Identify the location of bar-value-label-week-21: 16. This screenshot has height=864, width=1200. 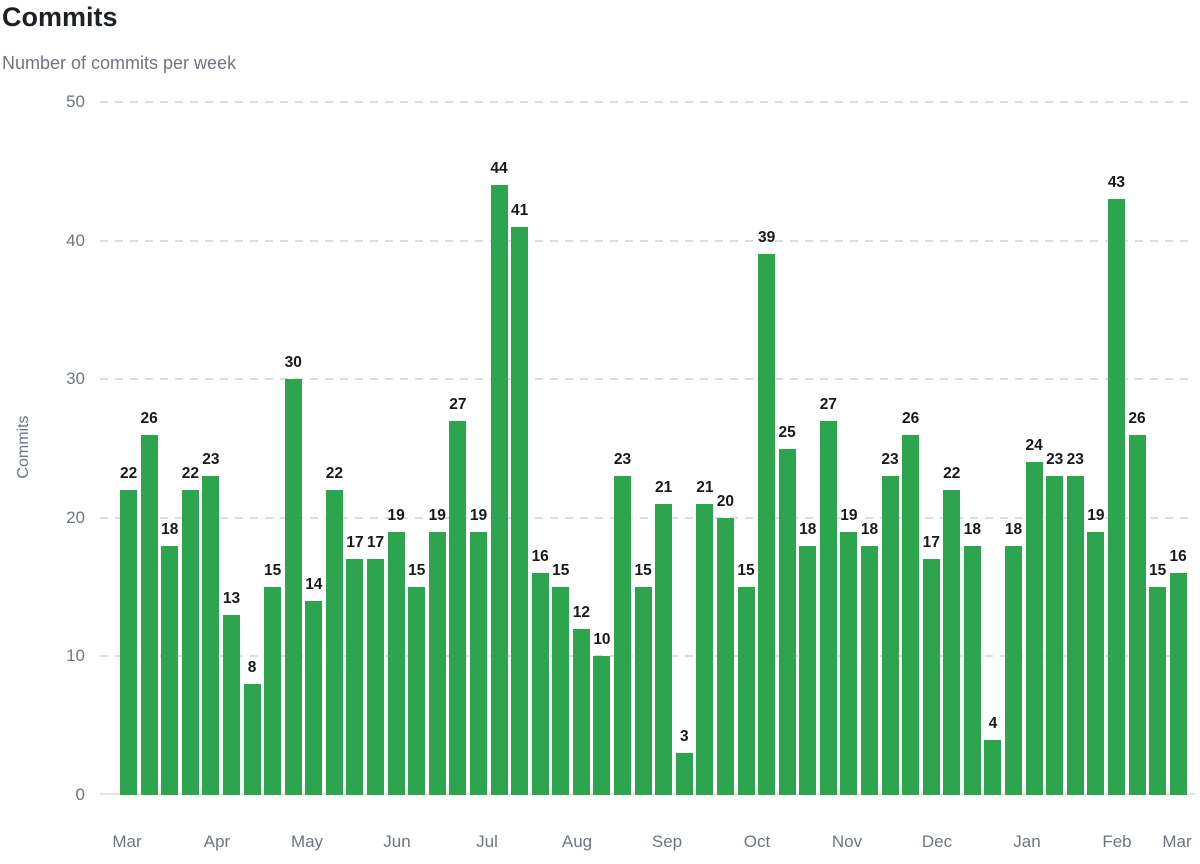
(540, 557).